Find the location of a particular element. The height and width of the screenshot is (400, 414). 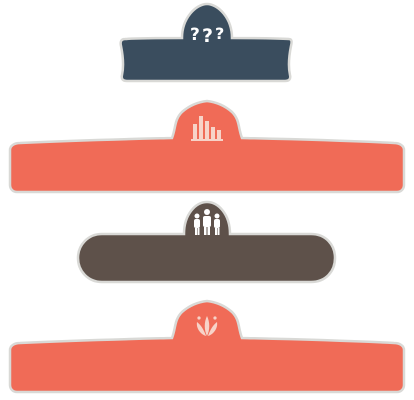

question-marks-icon: ? ? ? is located at coordinates (207, 35).